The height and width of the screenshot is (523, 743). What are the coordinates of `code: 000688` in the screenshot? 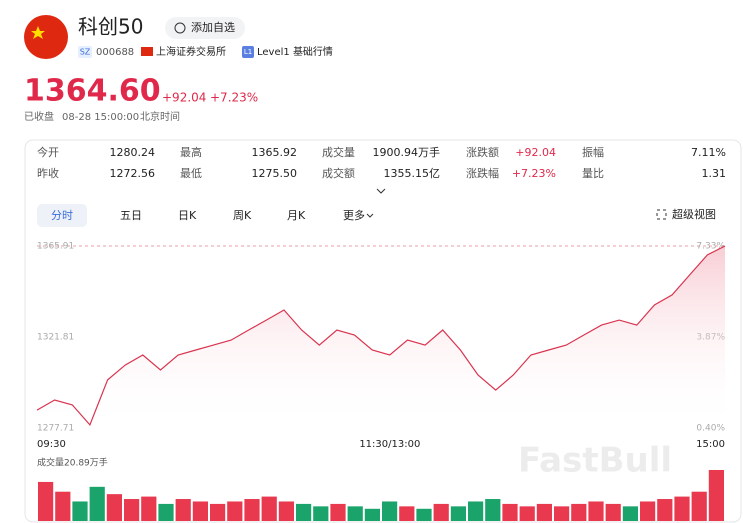 It's located at (115, 52).